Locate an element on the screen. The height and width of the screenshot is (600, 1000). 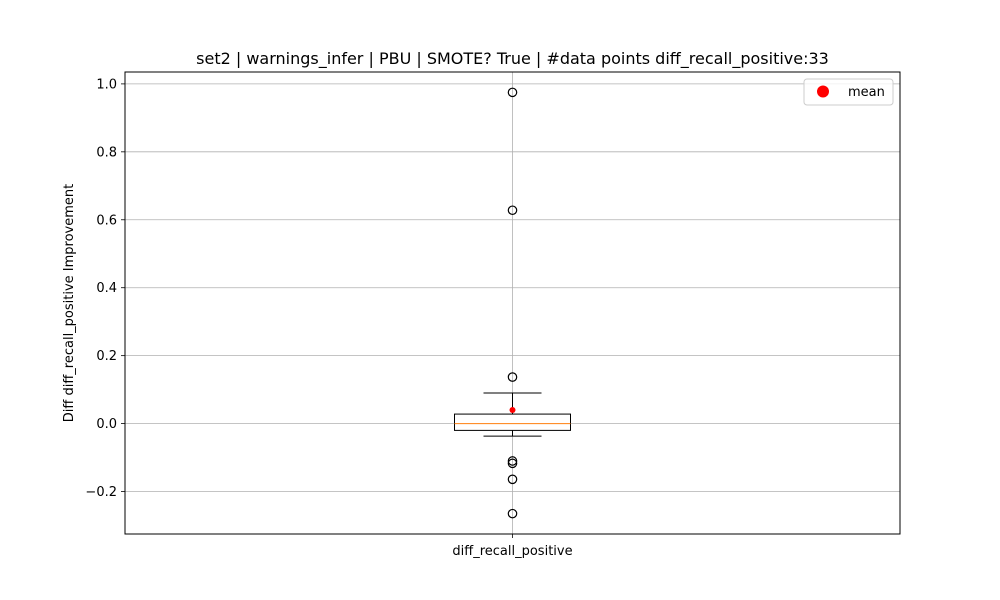
x-axis-ticks: diff_recall_positive is located at coordinates (512, 546).